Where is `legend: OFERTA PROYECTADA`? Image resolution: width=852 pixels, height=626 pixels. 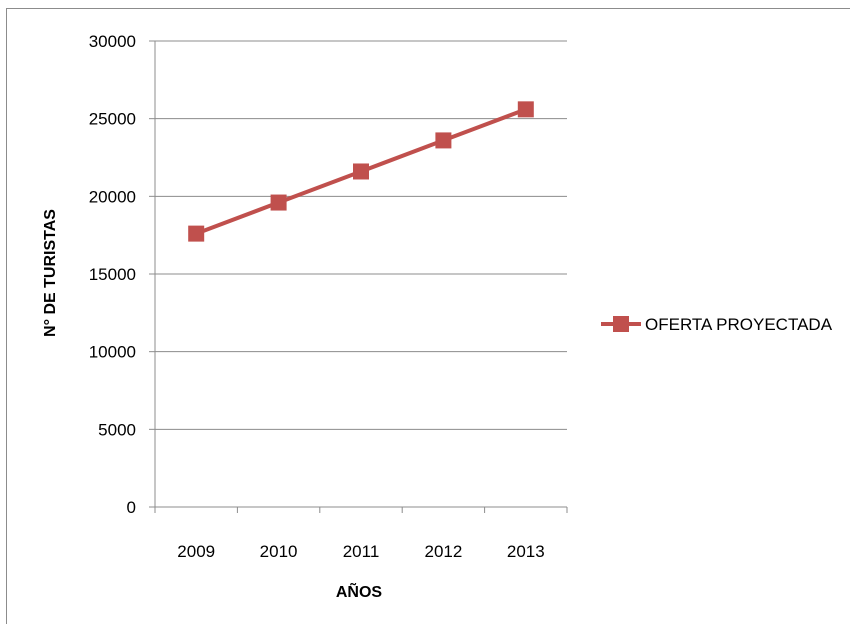 legend: OFERTA PROYECTADA is located at coordinates (717, 324).